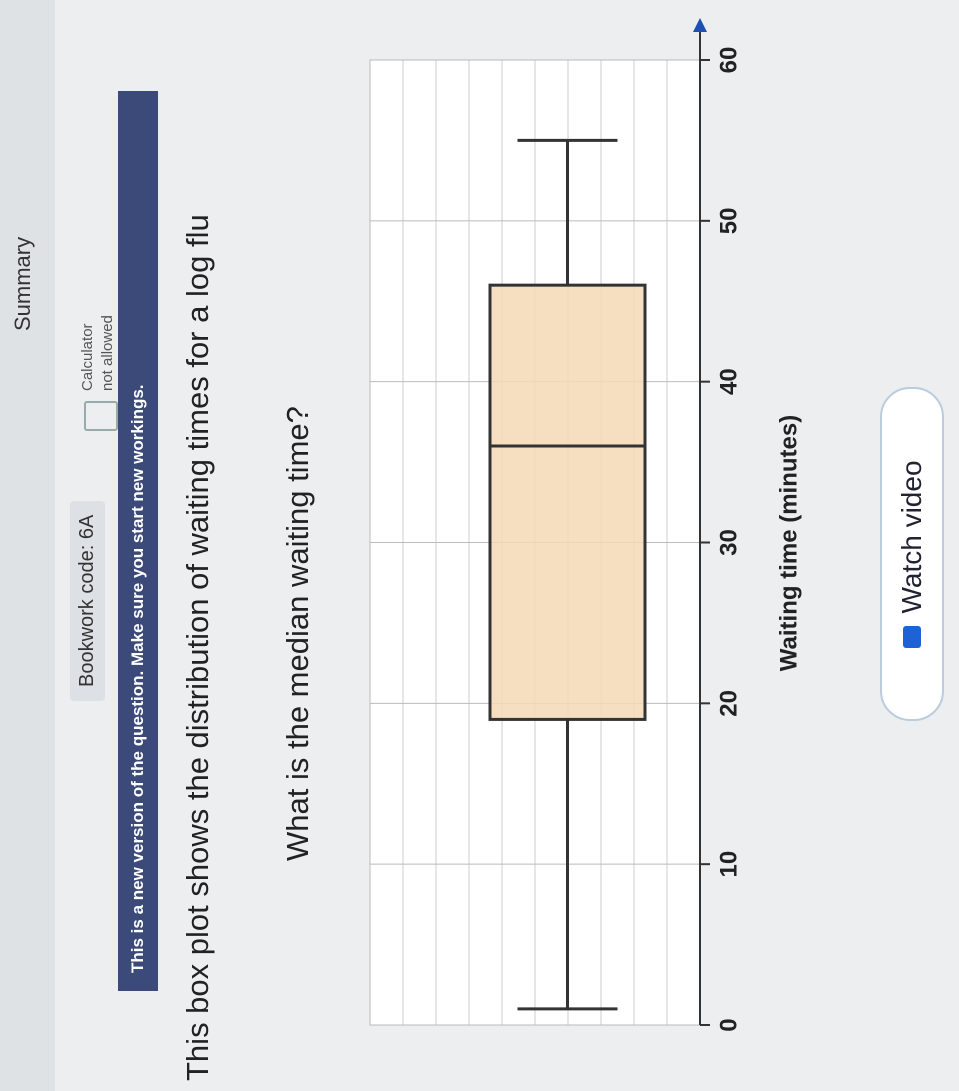 This screenshot has height=1091, width=959. Describe the element at coordinates (728, 703) in the screenshot. I see `x-tick-label: 20` at that location.